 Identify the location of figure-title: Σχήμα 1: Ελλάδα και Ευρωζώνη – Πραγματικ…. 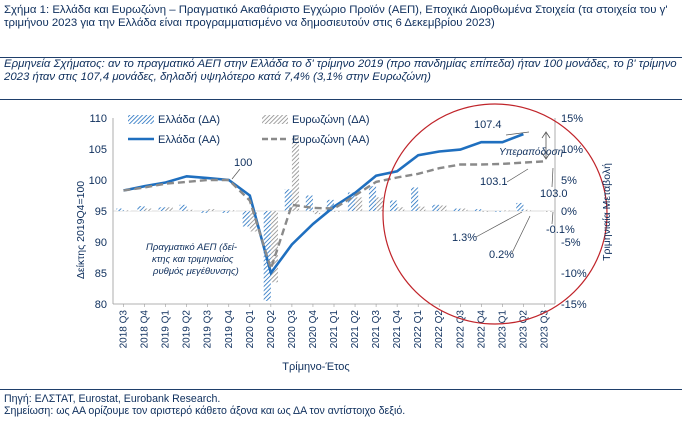
(336, 17).